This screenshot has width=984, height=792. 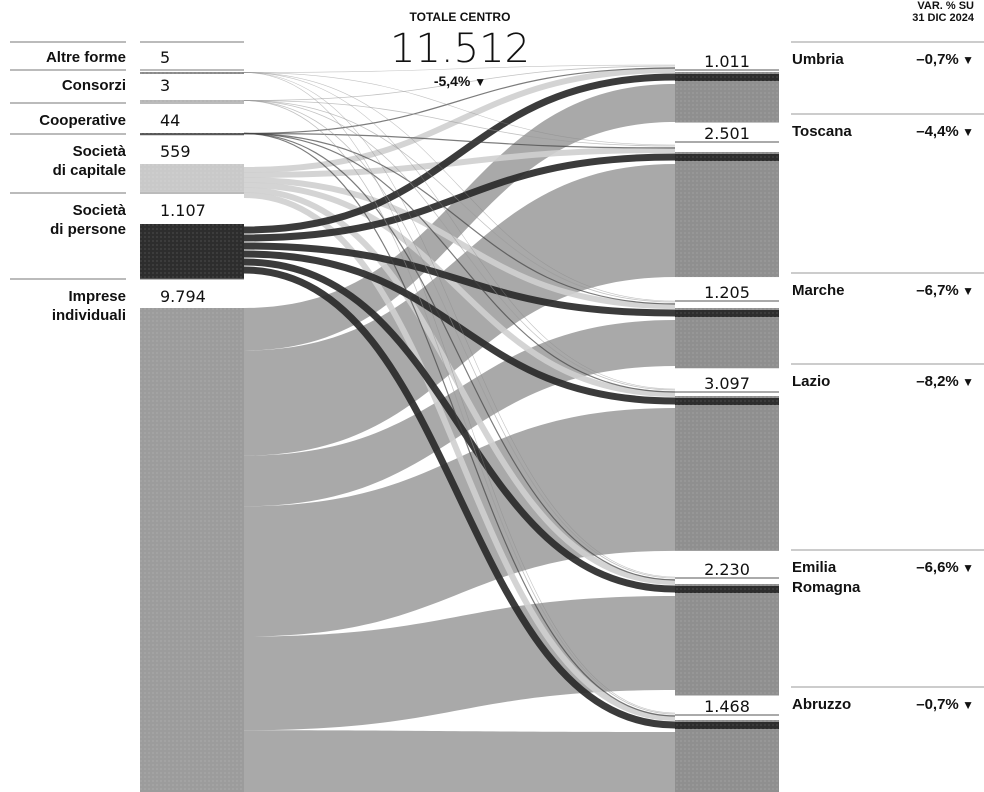 What do you see at coordinates (727, 569) in the screenshot?
I see `target-value: 2.230` at bounding box center [727, 569].